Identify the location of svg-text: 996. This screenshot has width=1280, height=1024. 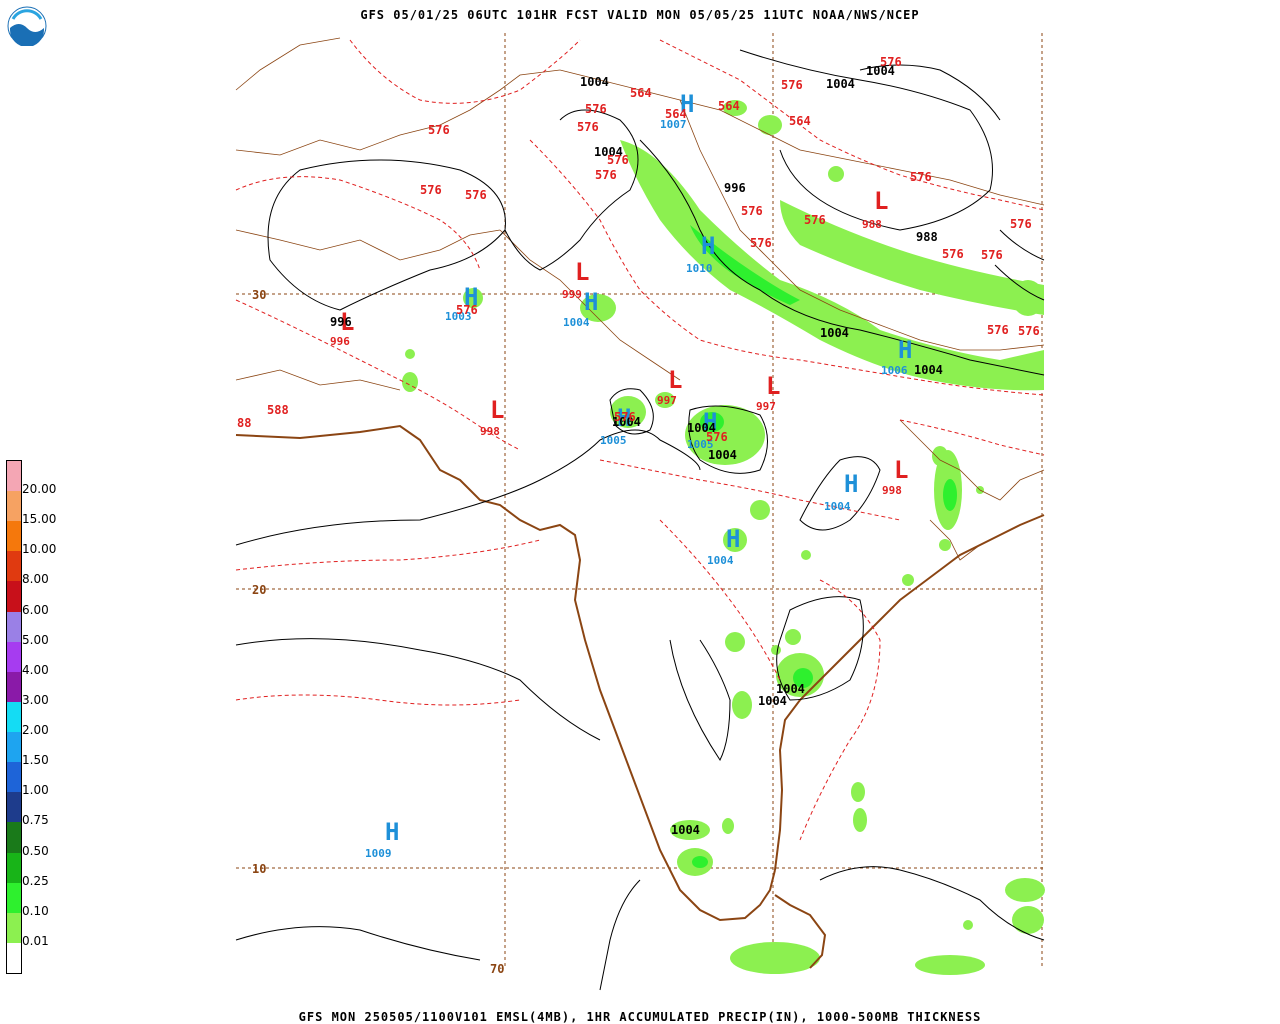
(735, 188).